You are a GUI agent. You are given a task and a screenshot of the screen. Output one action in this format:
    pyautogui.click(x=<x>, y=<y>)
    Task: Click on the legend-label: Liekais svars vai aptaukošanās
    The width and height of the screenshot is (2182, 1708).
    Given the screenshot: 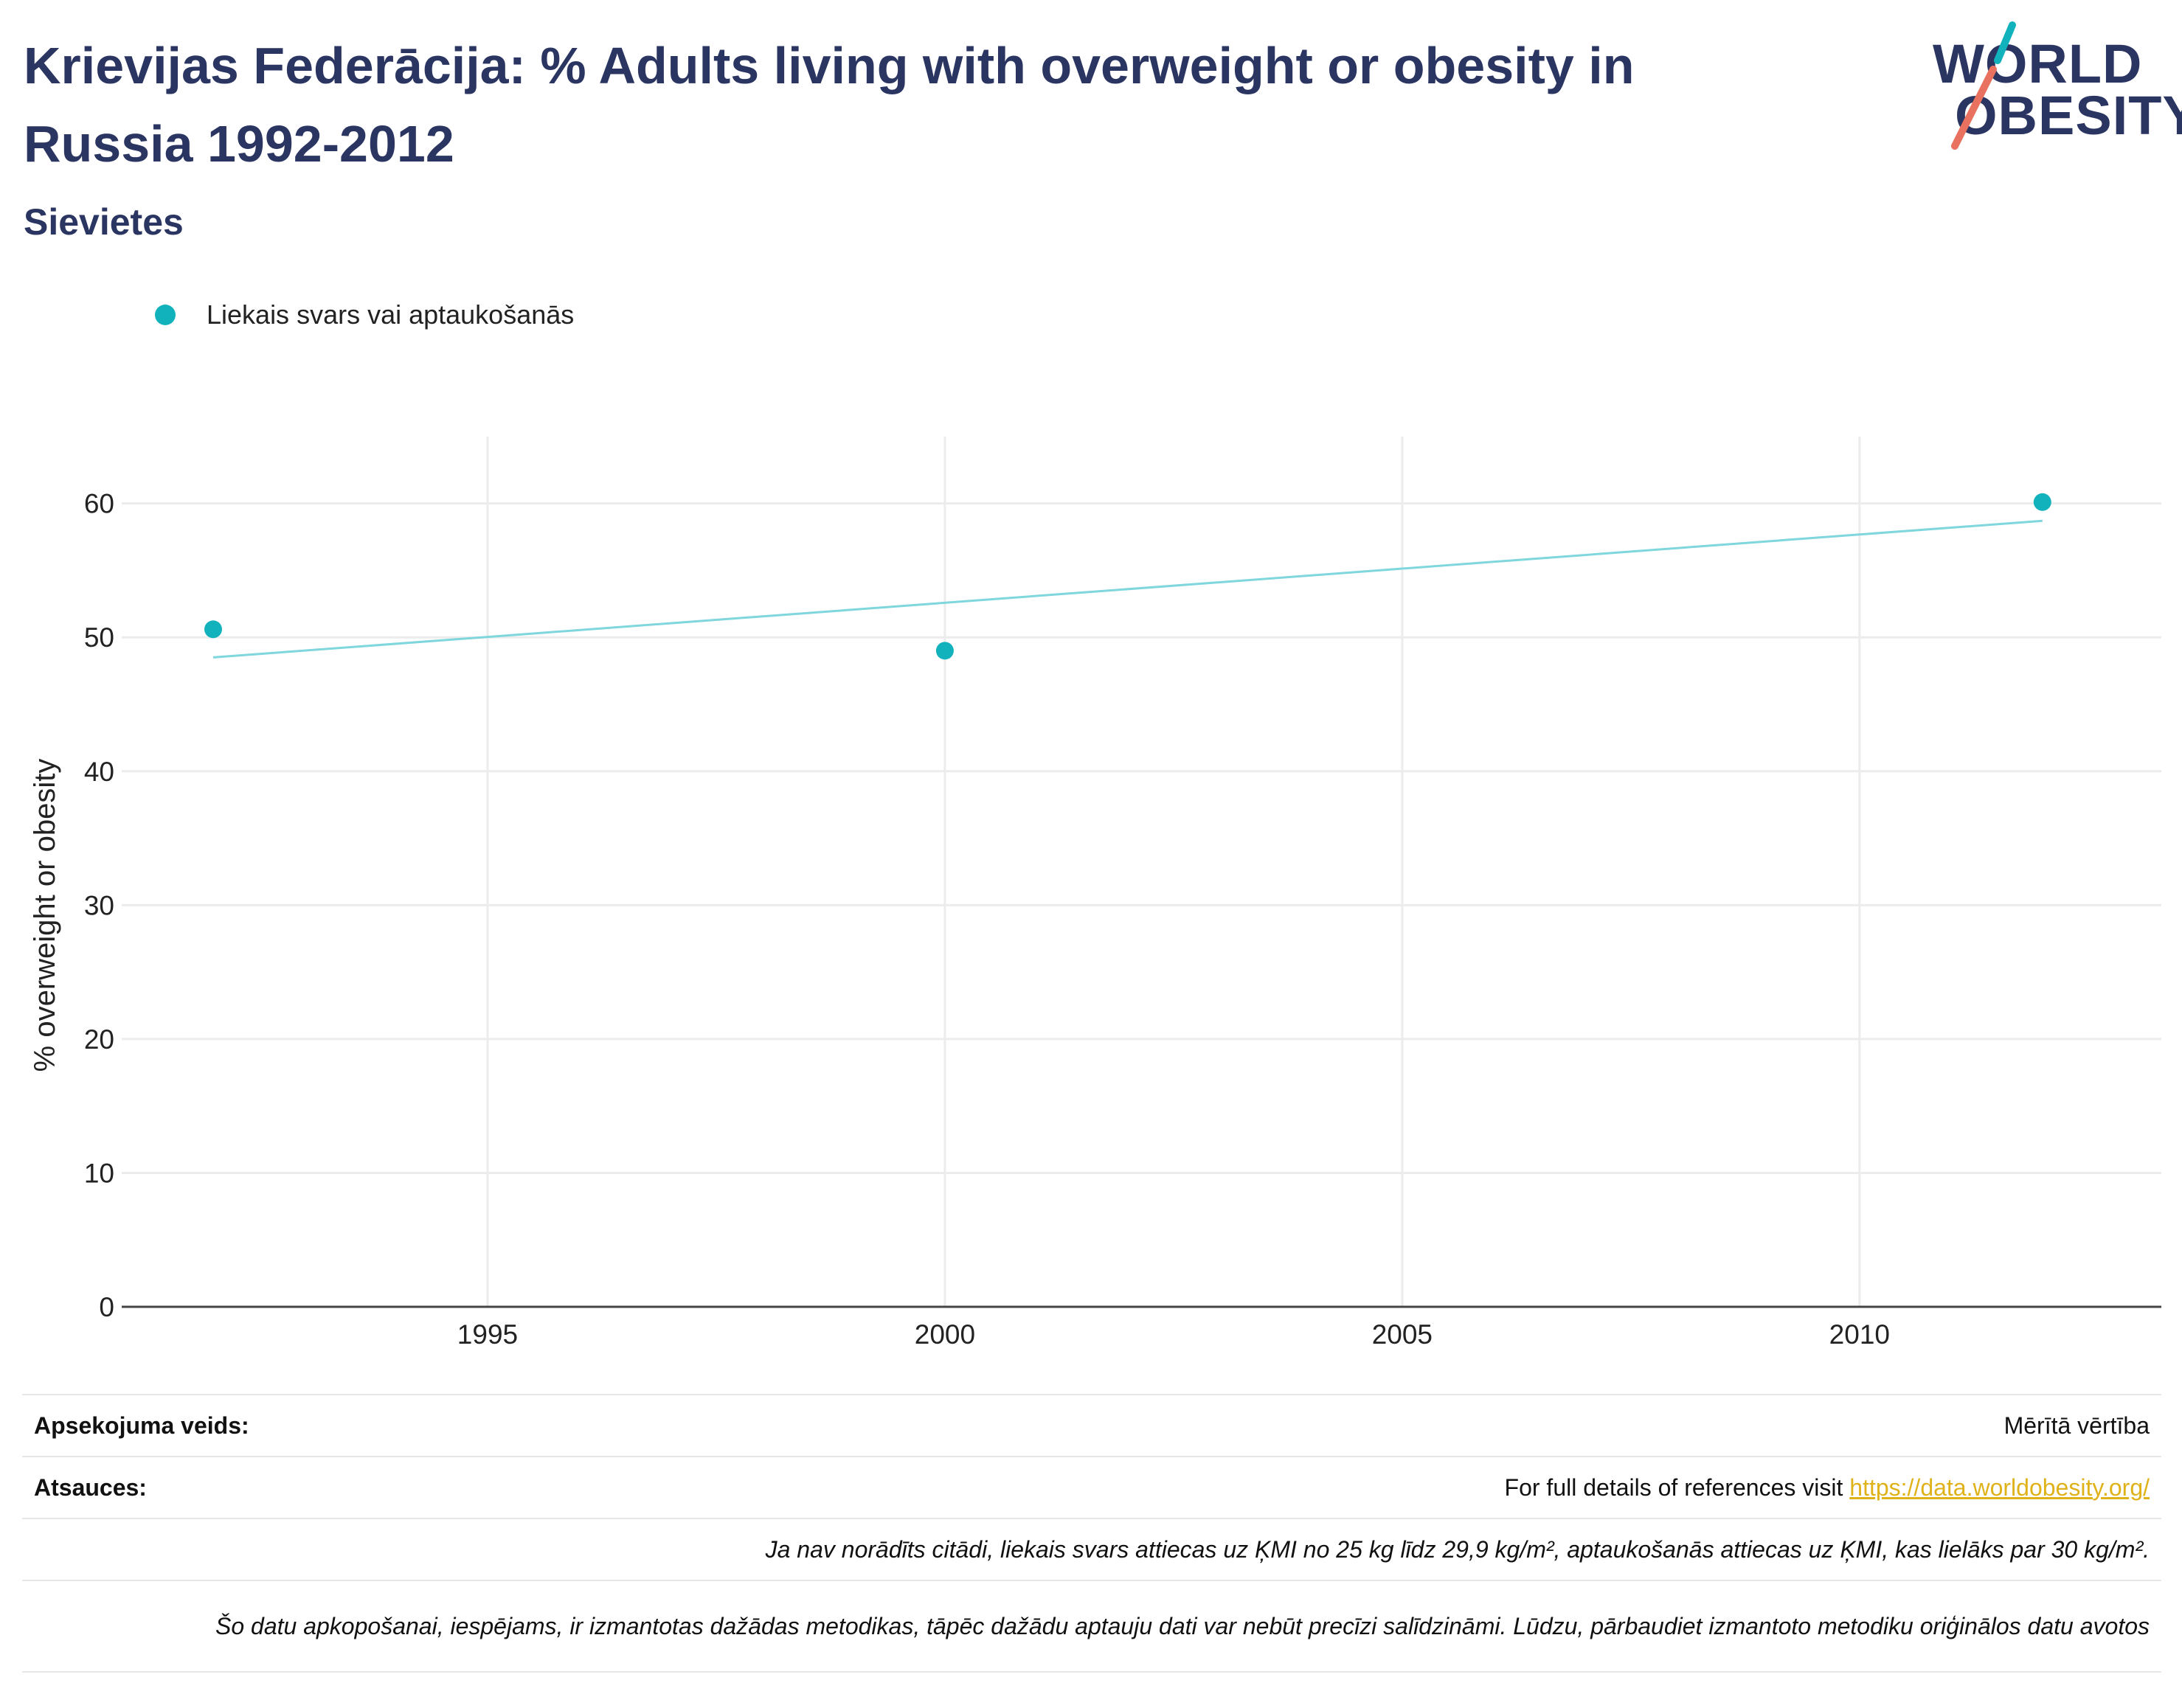 What is the action you would take?
    pyautogui.click(x=391, y=314)
    